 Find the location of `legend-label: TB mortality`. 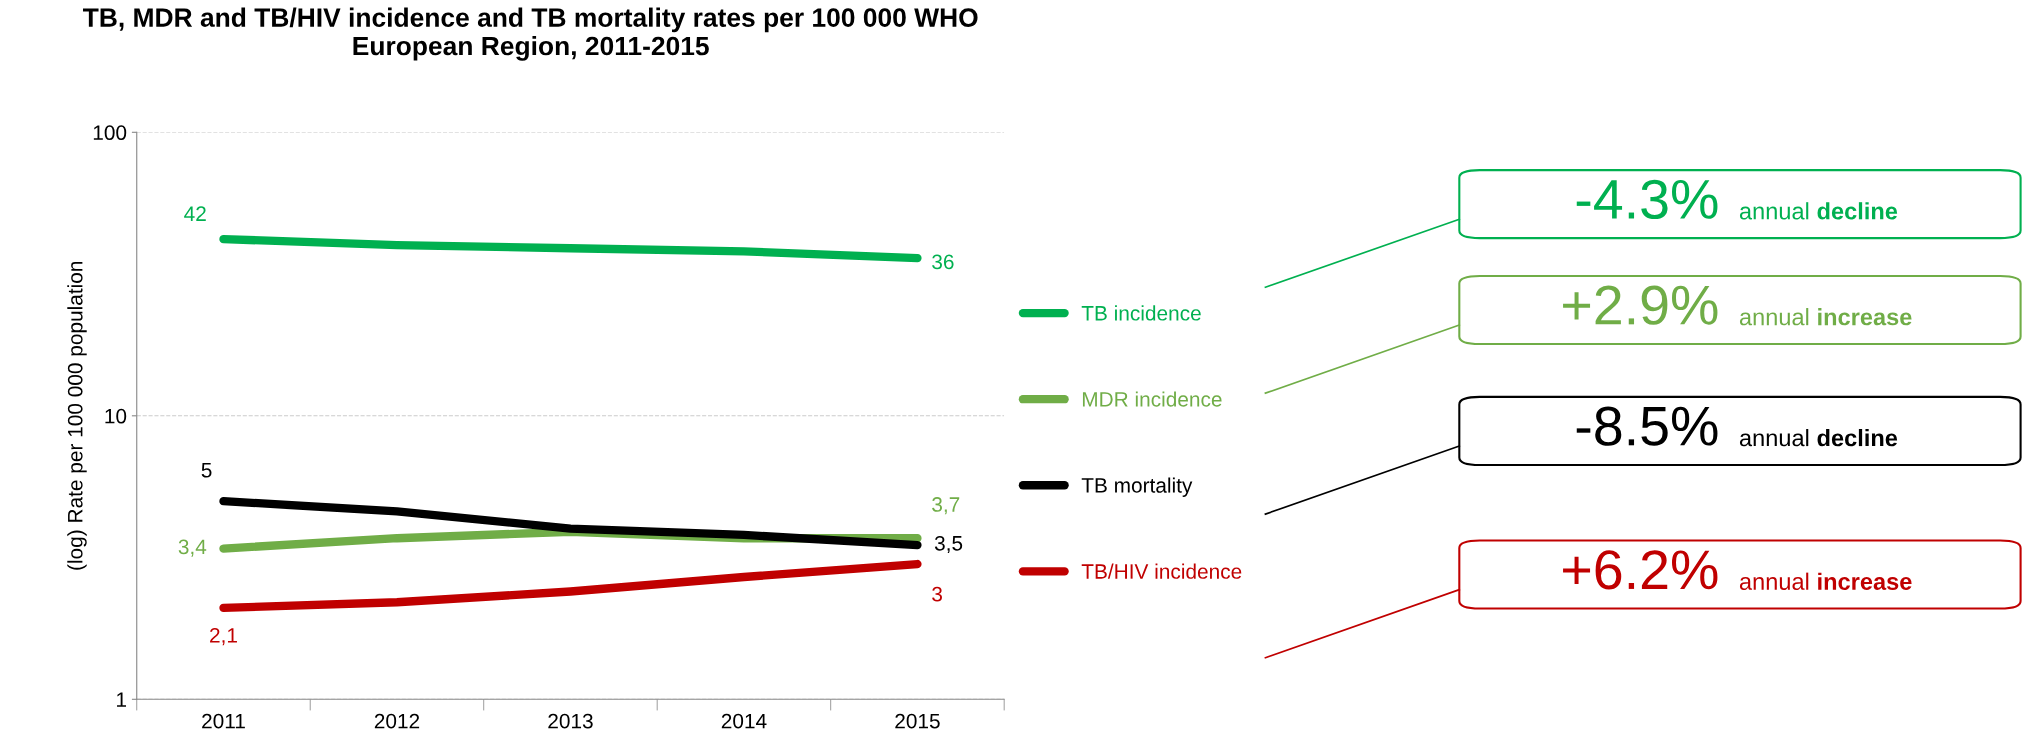

legend-label: TB mortality is located at coordinates (1137, 487).